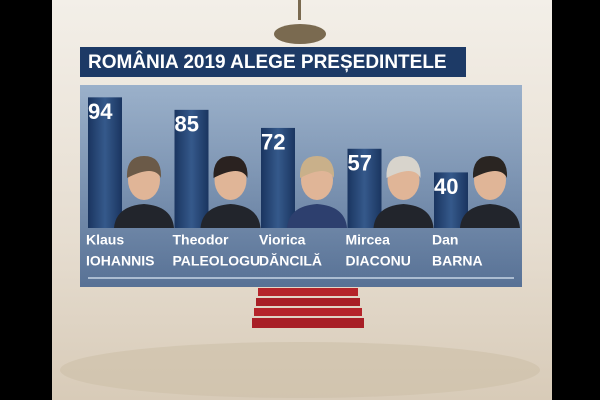 The image size is (600, 400). Describe the element at coordinates (187, 124) in the screenshot. I see `value-label: 85` at that location.